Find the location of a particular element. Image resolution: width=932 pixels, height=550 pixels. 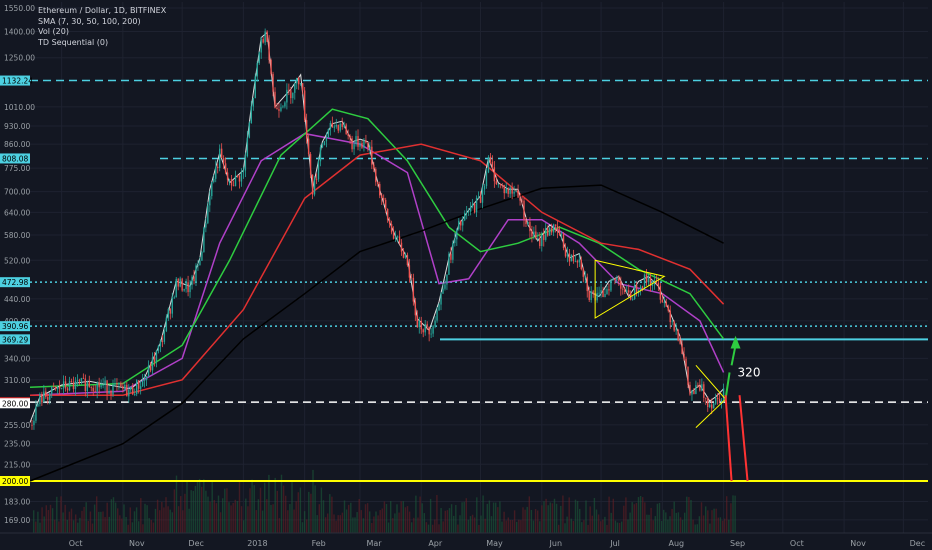

price-level-label: 808.08 is located at coordinates (15, 158).